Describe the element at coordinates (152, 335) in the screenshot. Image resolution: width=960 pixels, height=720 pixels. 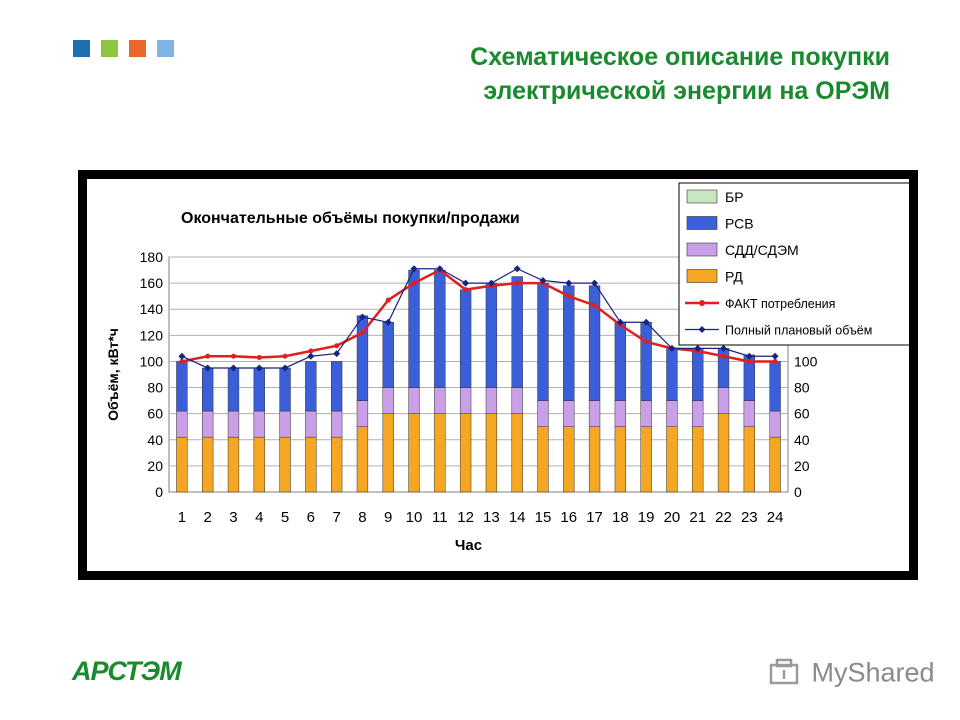
I see `y-tick-label: 120` at that location.